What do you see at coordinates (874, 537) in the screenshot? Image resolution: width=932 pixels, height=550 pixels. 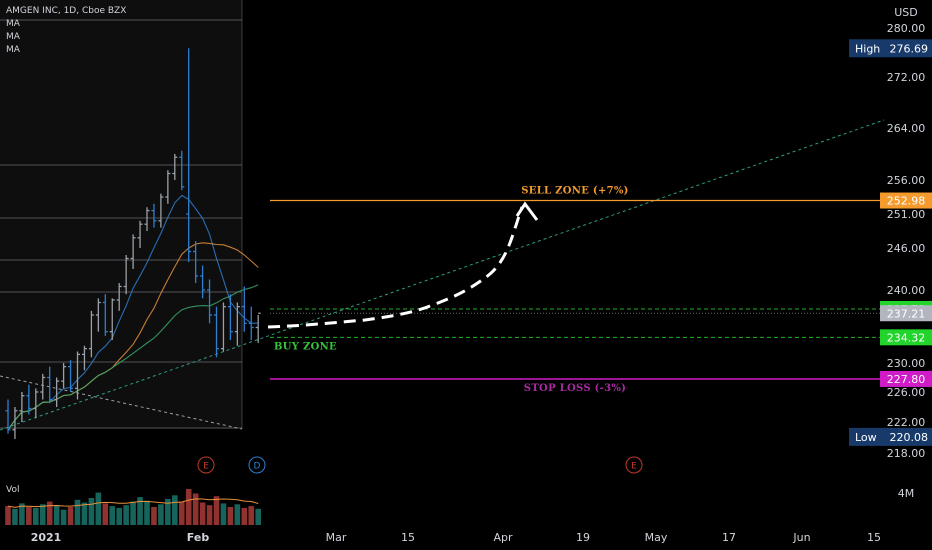 I see `time-tick-label: 15` at bounding box center [874, 537].